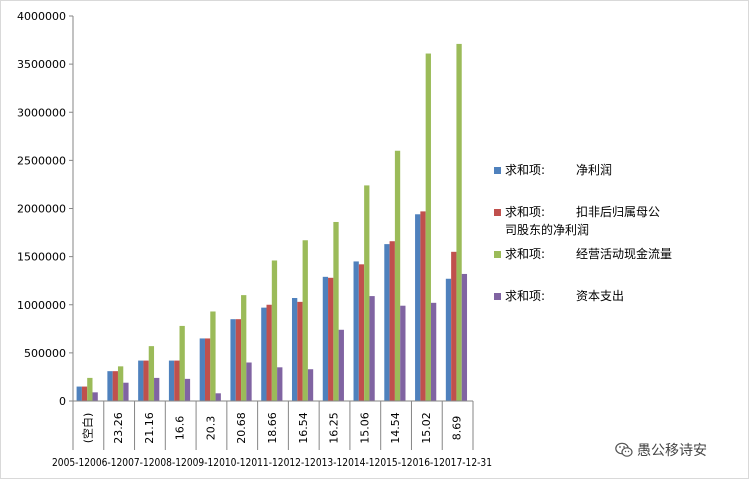  Describe the element at coordinates (41, 209) in the screenshot. I see `y-tick-label: 2000000` at that location.